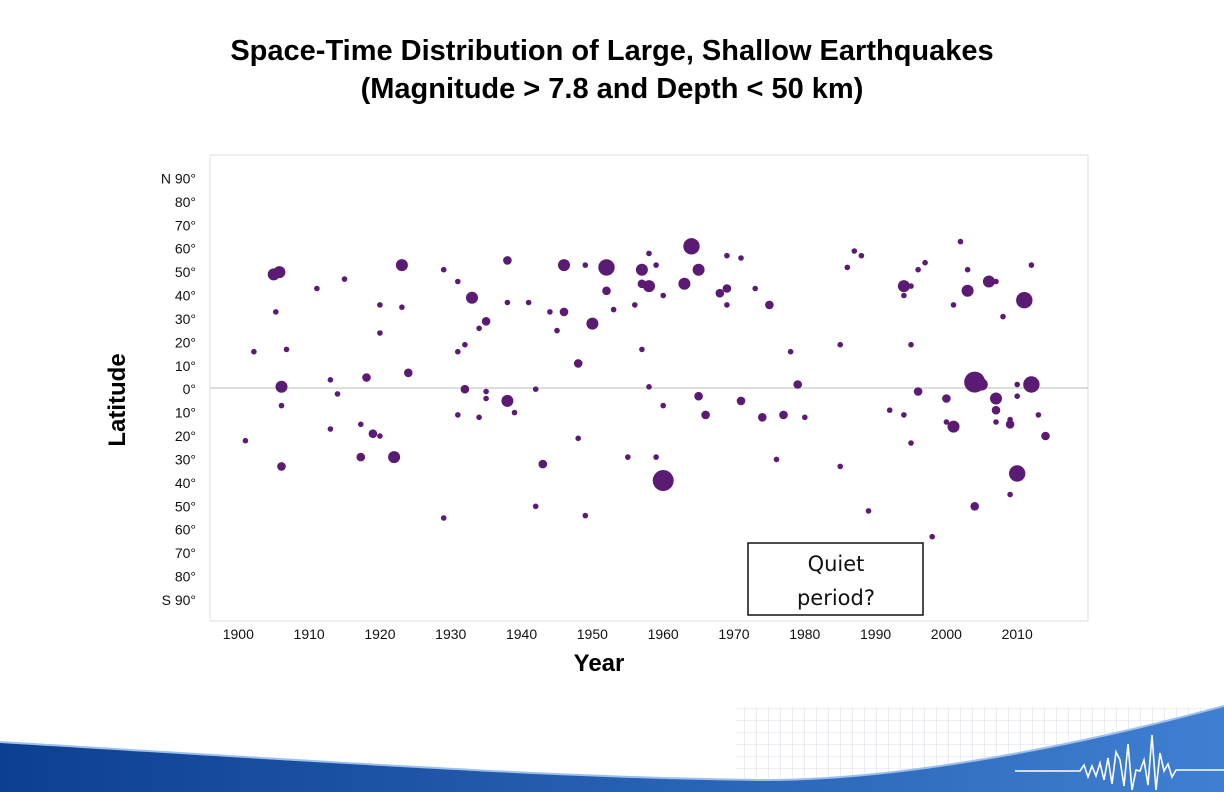 Image resolution: width=1224 pixels, height=792 pixels. I want to click on y-tick-label: 60°, so click(185, 530).